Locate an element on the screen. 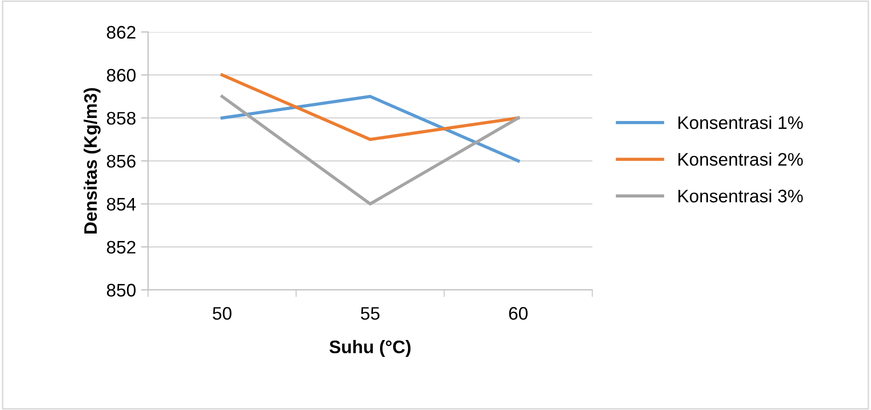  y-tick-label: 860 is located at coordinates (121, 75).